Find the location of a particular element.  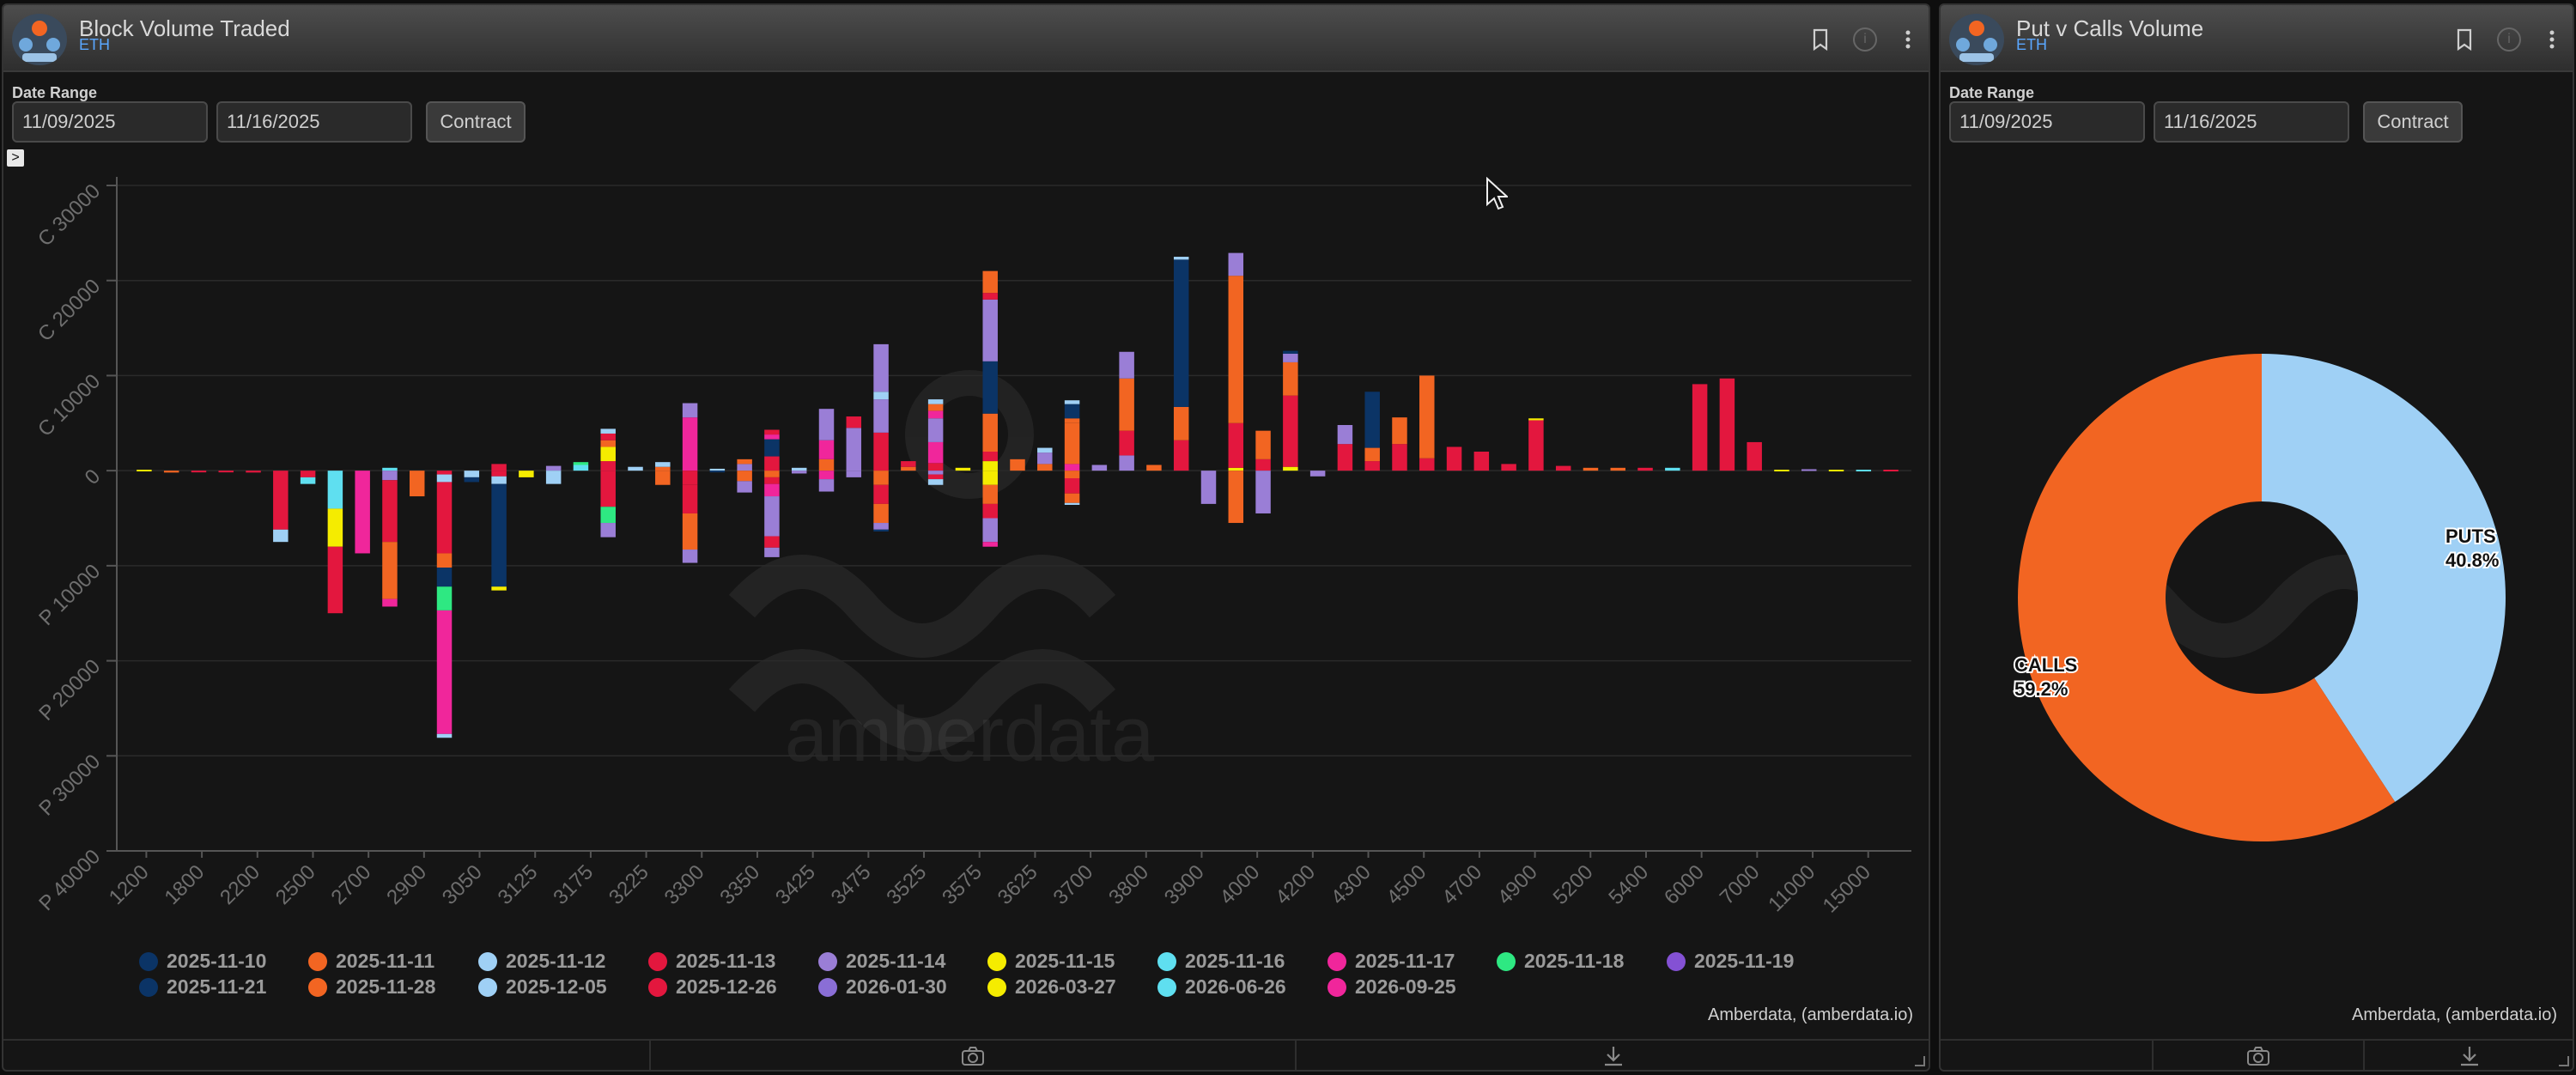

legend-label: 2025-11-15 is located at coordinates (1065, 961).